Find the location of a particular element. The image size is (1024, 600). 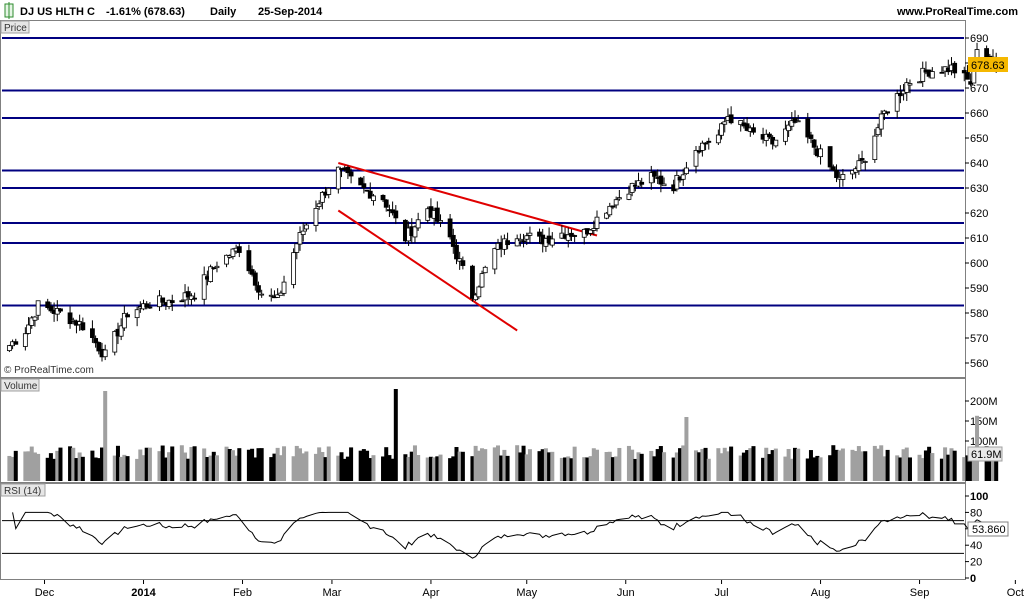

watermark: © ProRealTime.com is located at coordinates (49, 370).